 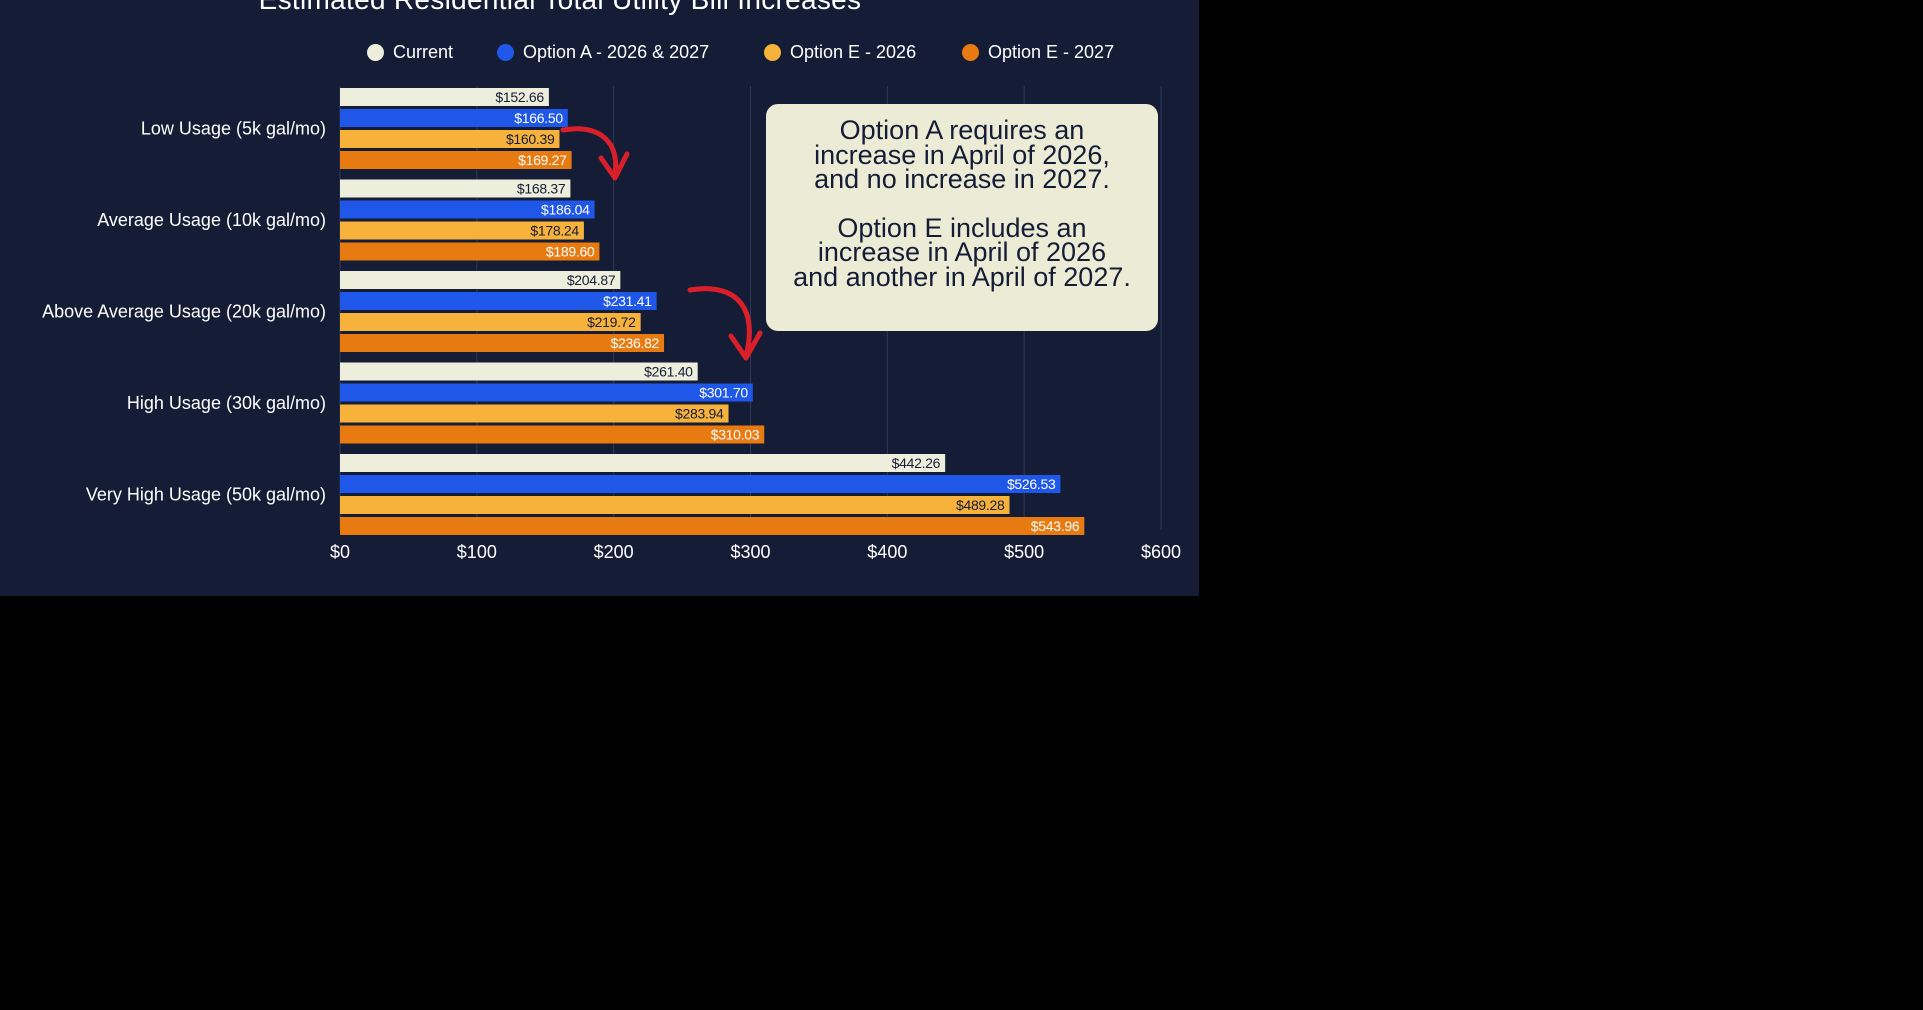 What do you see at coordinates (1161, 552) in the screenshot?
I see `x-tick-label-600: $600` at bounding box center [1161, 552].